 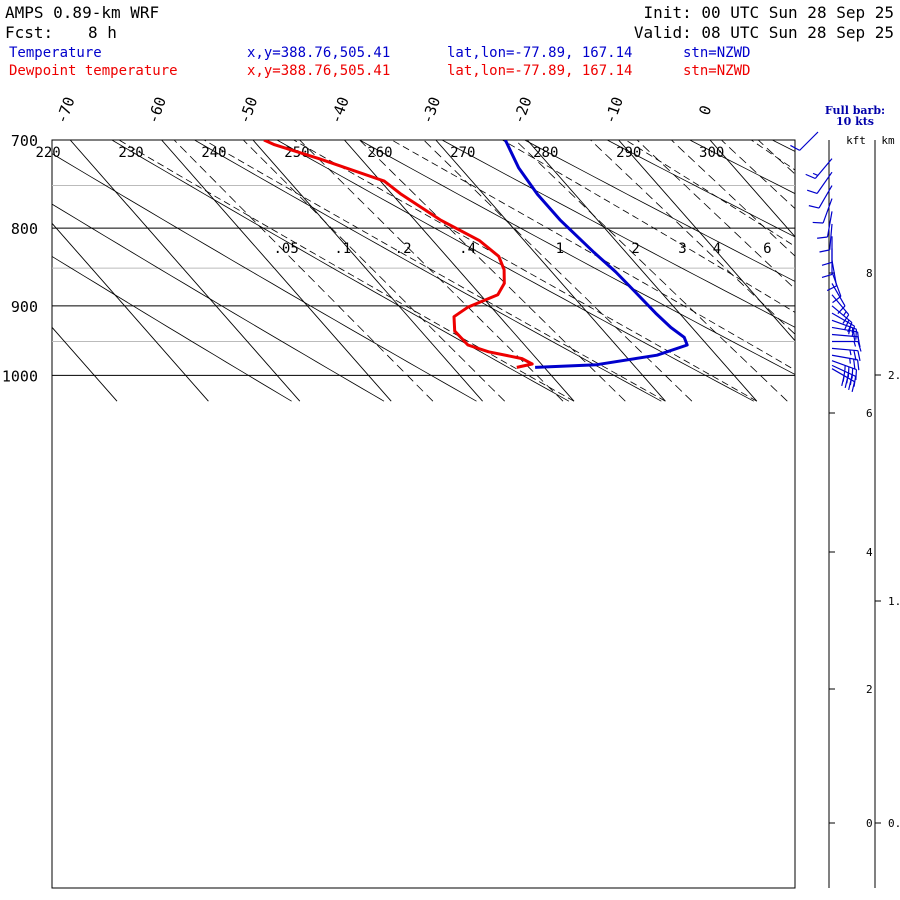 I want to click on init-time: Init: 00 UTC Sun 28 Sep 25, so click(x=768, y=12).